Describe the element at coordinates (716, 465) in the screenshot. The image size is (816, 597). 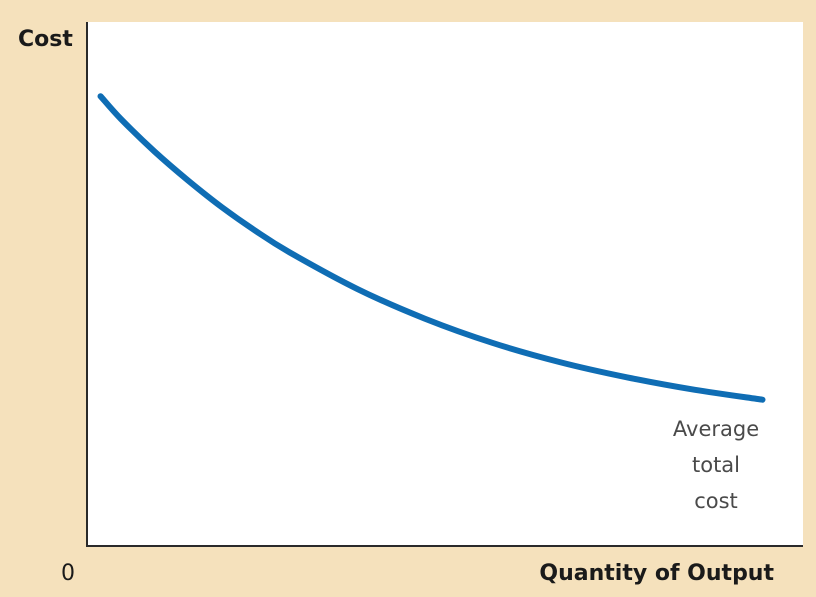
I see `curve-label-line-2: total` at that location.